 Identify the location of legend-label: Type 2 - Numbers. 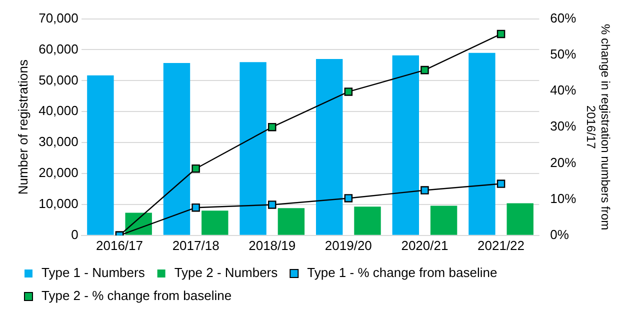
(226, 272).